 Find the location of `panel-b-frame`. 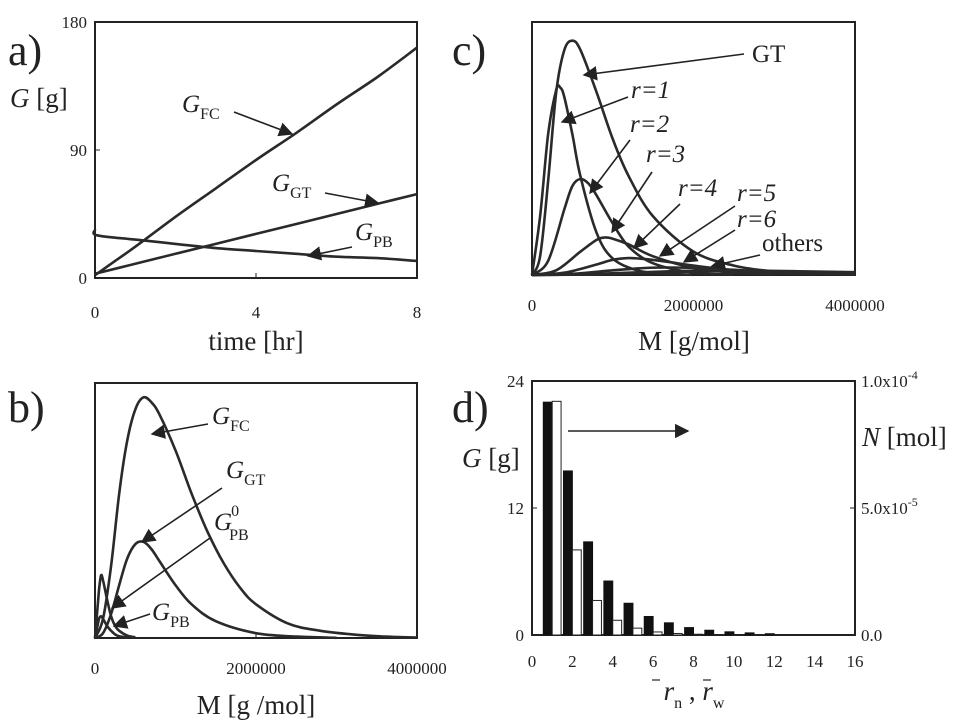

panel-b-frame is located at coordinates (256, 510).